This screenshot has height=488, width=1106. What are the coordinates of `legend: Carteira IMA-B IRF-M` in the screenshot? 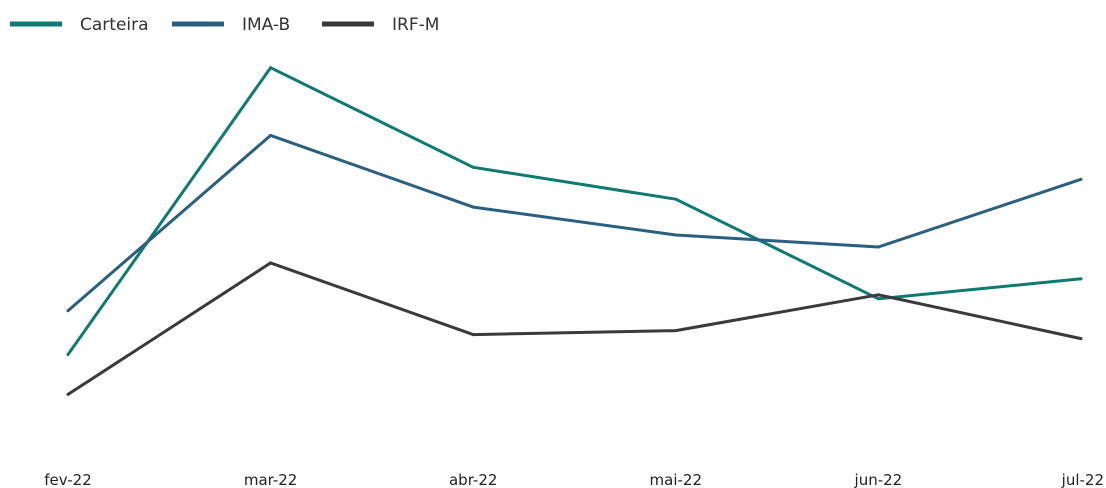 It's located at (224, 25).